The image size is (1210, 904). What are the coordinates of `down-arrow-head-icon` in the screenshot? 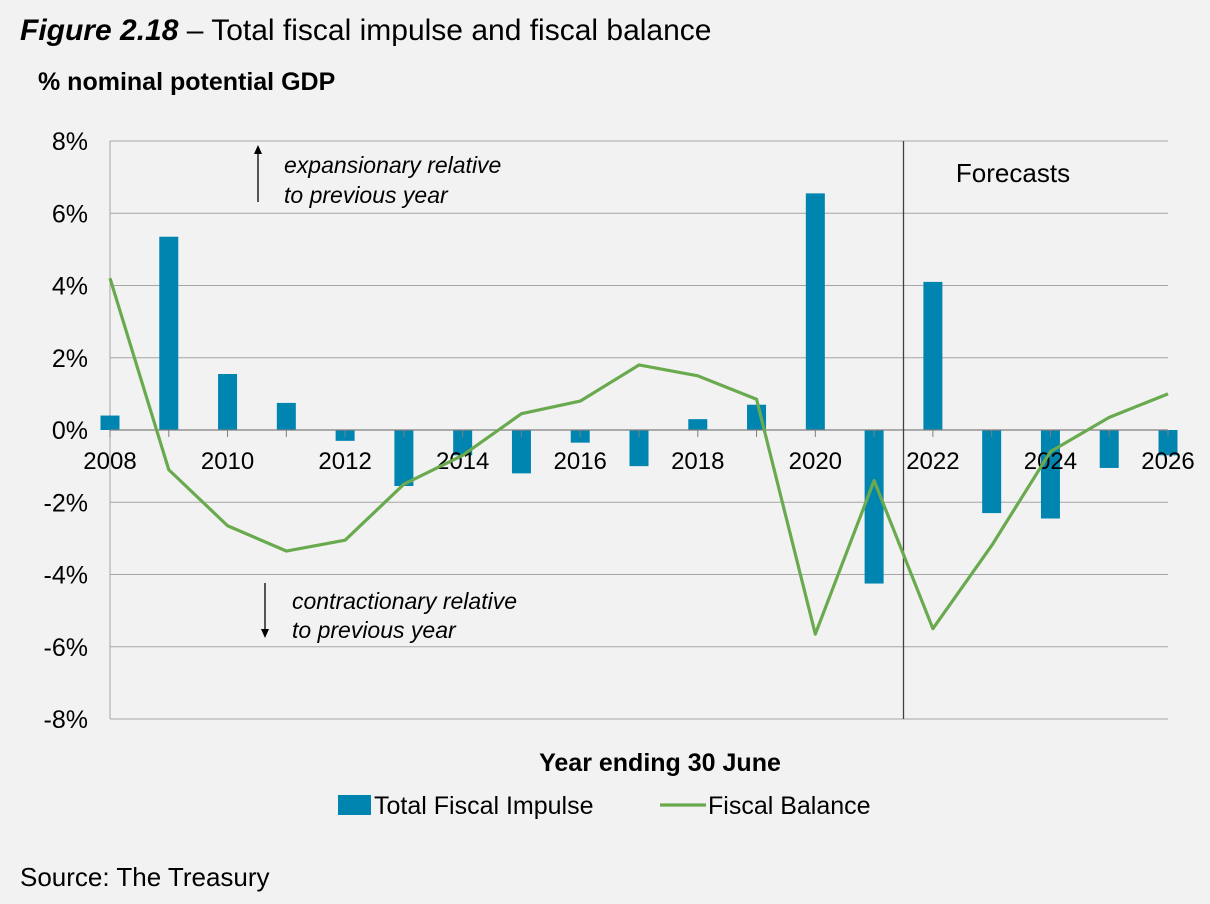 It's located at (265, 633).